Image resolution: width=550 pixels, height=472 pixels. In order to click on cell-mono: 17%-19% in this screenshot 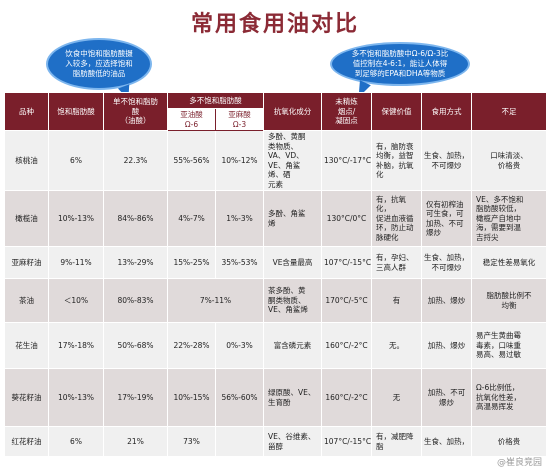, I will do `click(135, 397)`.